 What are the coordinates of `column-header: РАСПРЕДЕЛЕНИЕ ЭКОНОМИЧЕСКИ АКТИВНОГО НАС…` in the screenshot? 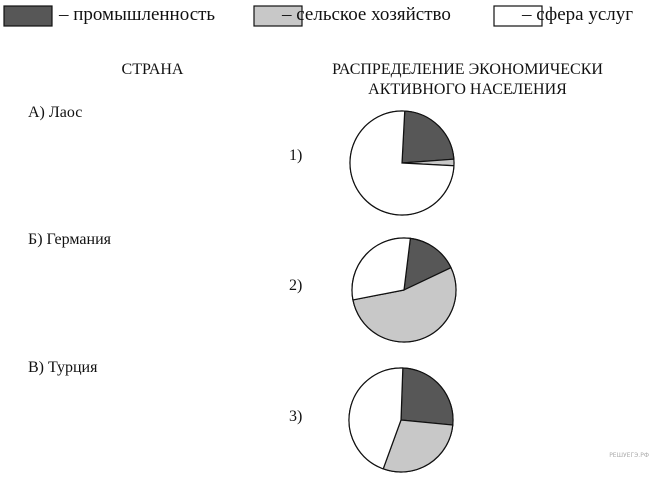 It's located at (467, 79).